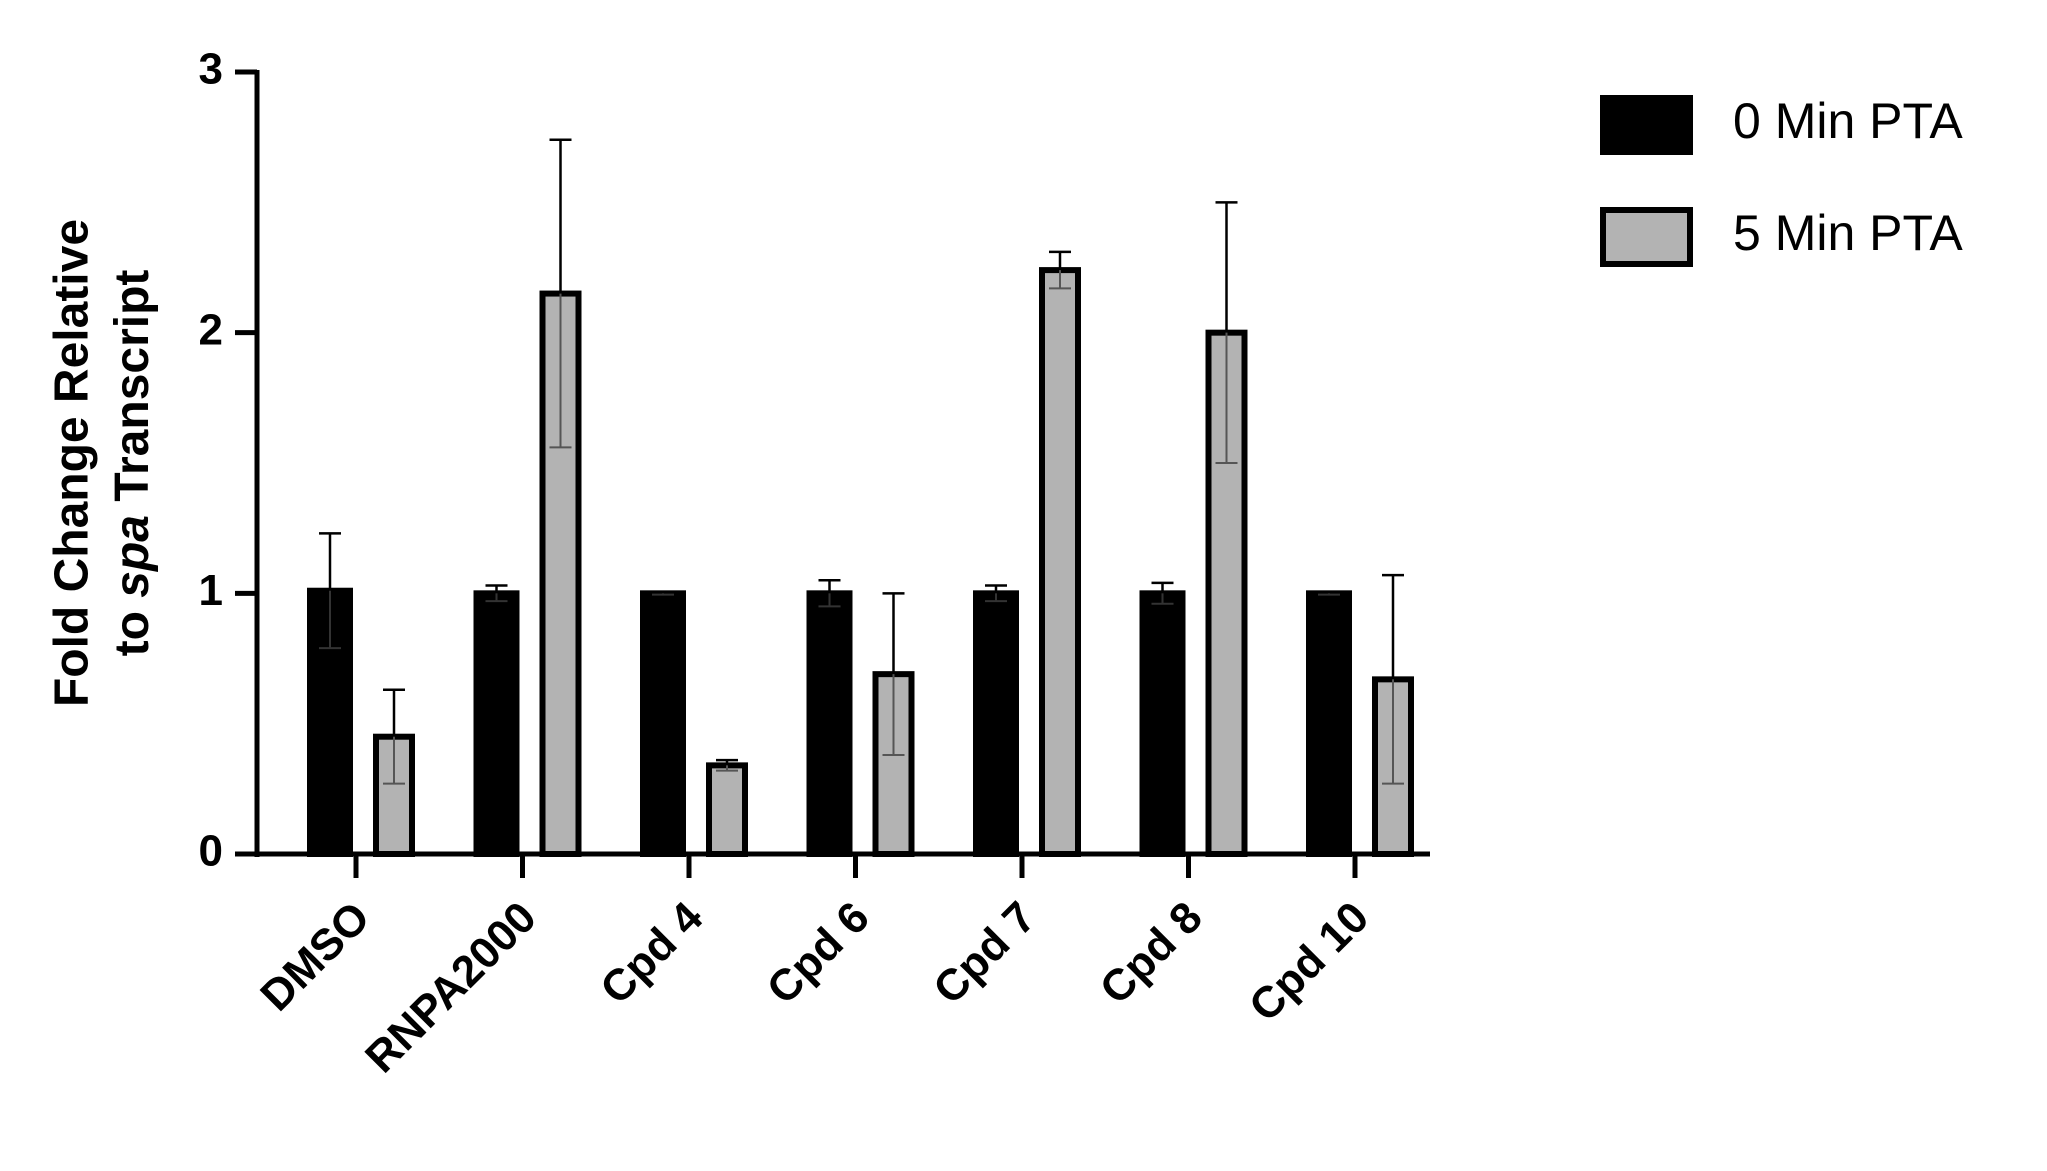  What do you see at coordinates (451, 988) in the screenshot?
I see `x-tick-label: RNPA2000` at bounding box center [451, 988].